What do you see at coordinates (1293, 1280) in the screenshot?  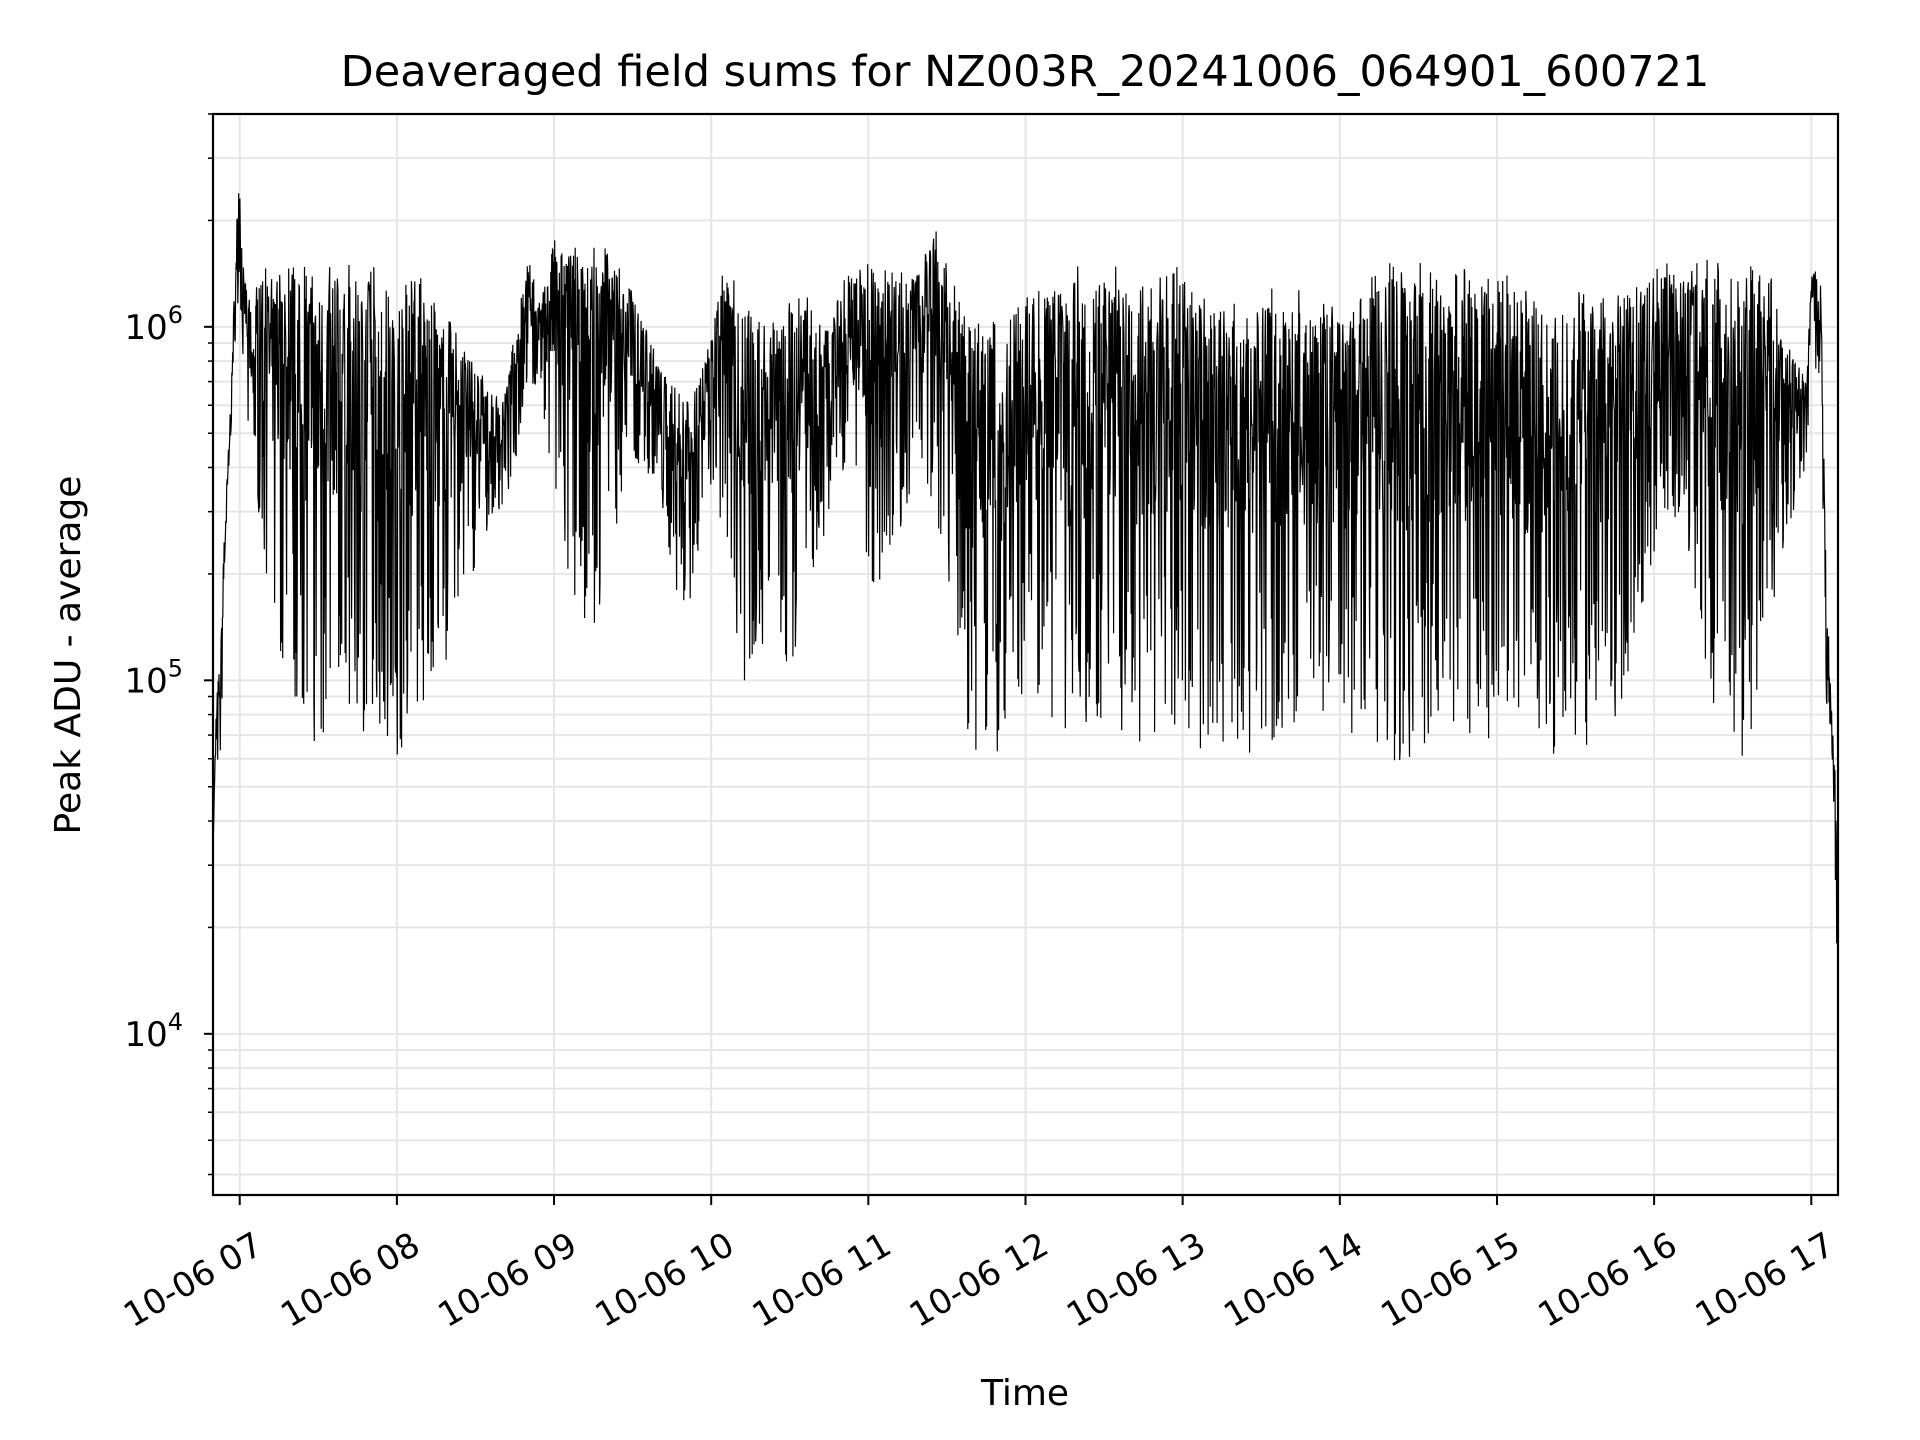 I see `x-tick-label: 10-06 14` at bounding box center [1293, 1280].